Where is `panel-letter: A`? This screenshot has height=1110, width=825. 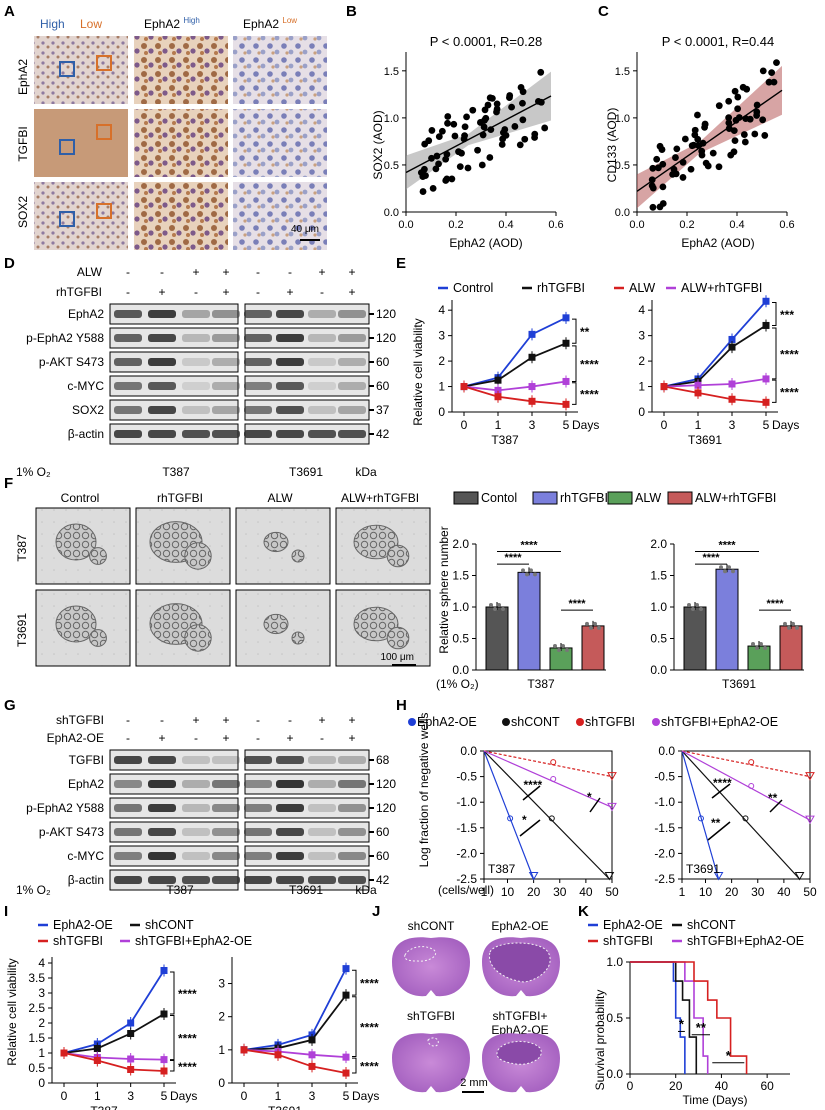
panel-letter: A is located at coordinates (9, 11).